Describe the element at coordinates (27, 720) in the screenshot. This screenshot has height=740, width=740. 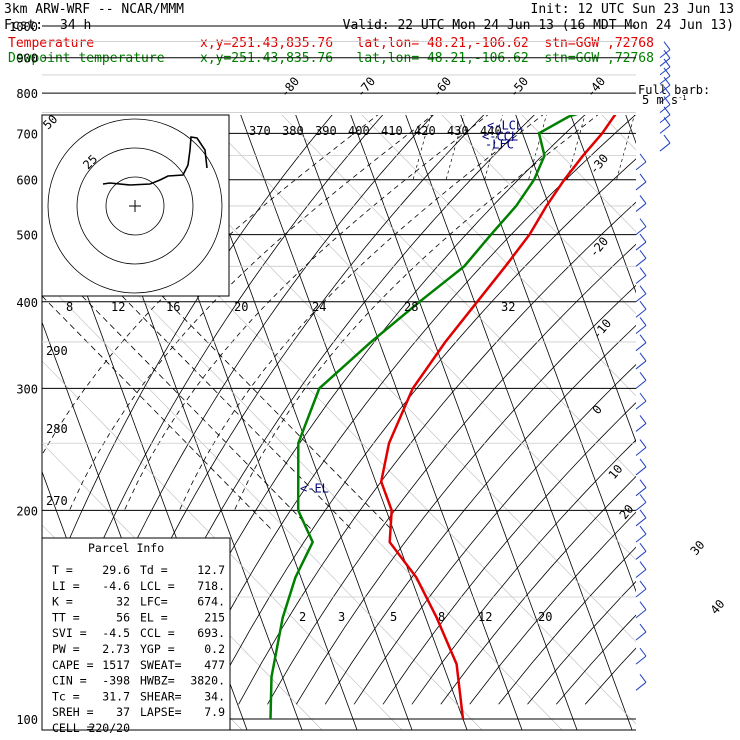
I see `pressure-tick-label: 100` at that location.